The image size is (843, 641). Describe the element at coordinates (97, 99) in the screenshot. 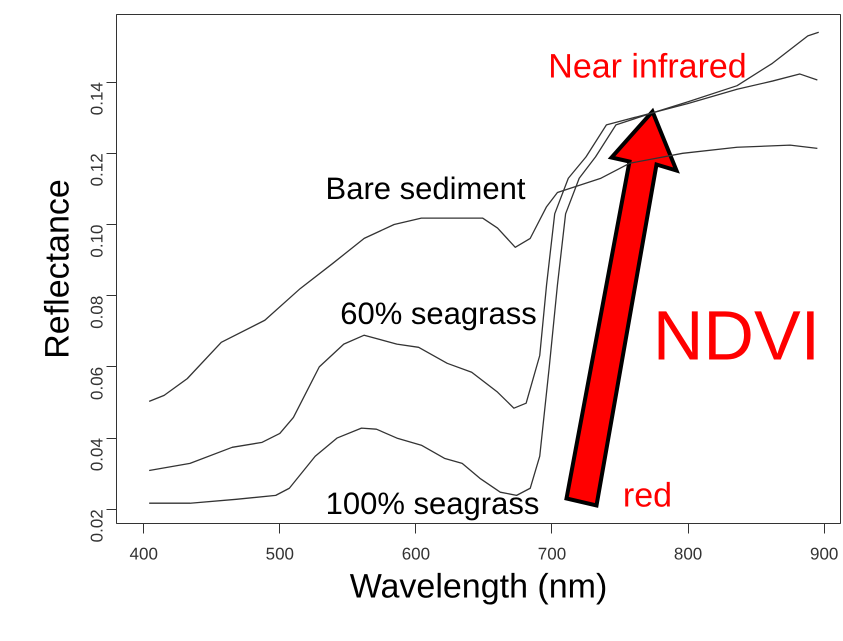

I see `y-tick-label: 0.14` at that location.